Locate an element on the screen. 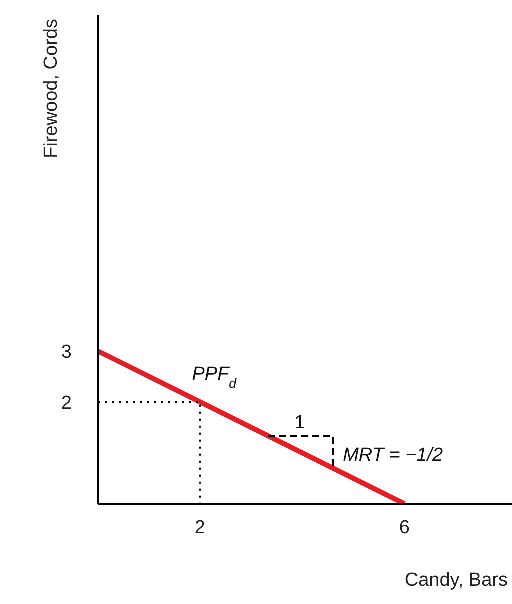  annotation: MRT = −1/2 is located at coordinates (393, 455).